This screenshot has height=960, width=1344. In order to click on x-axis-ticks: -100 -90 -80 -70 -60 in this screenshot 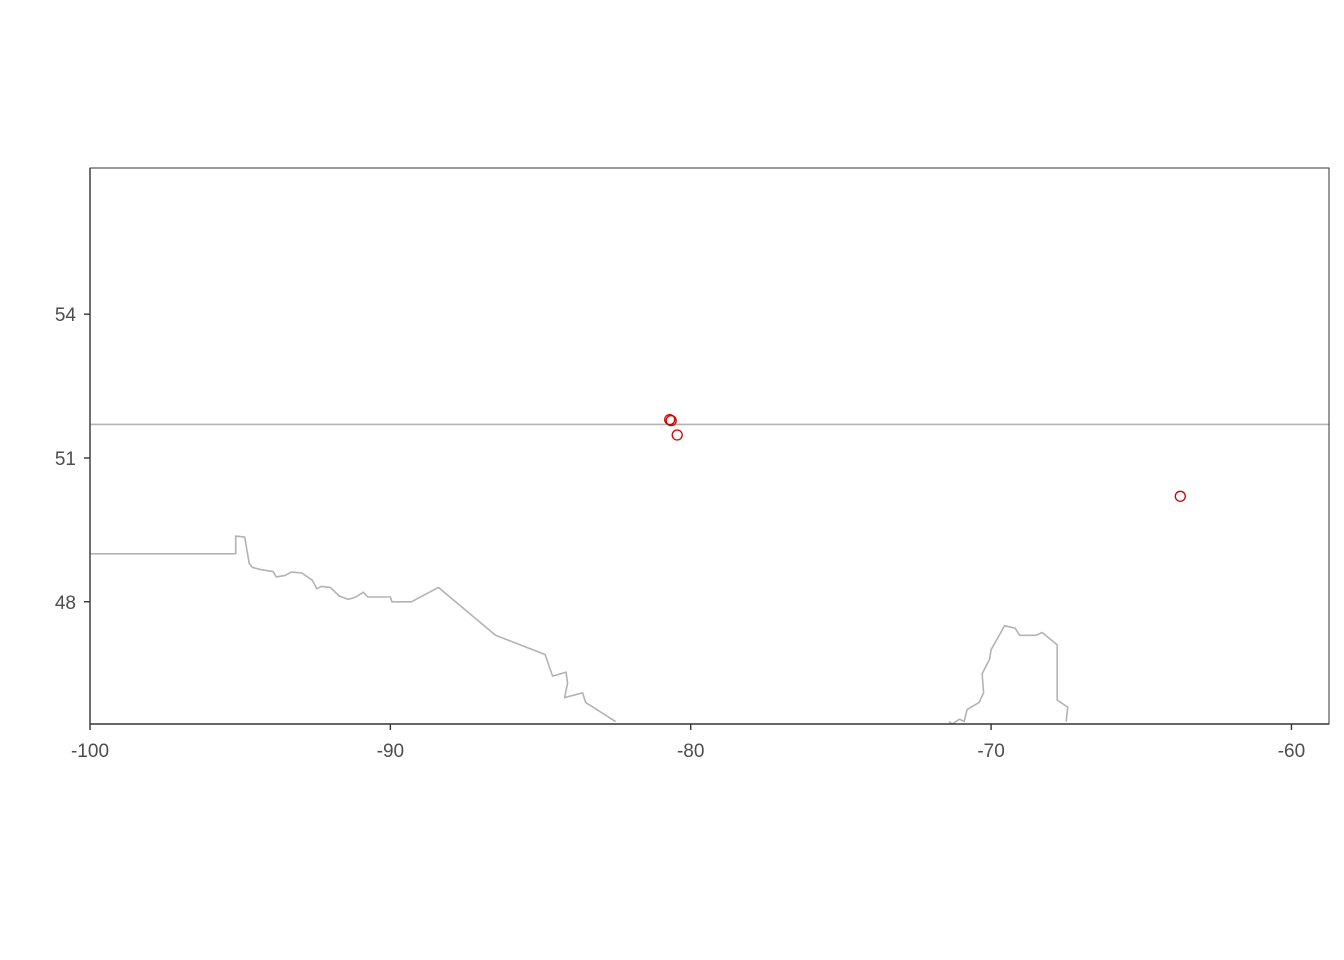, I will do `click(688, 743)`.